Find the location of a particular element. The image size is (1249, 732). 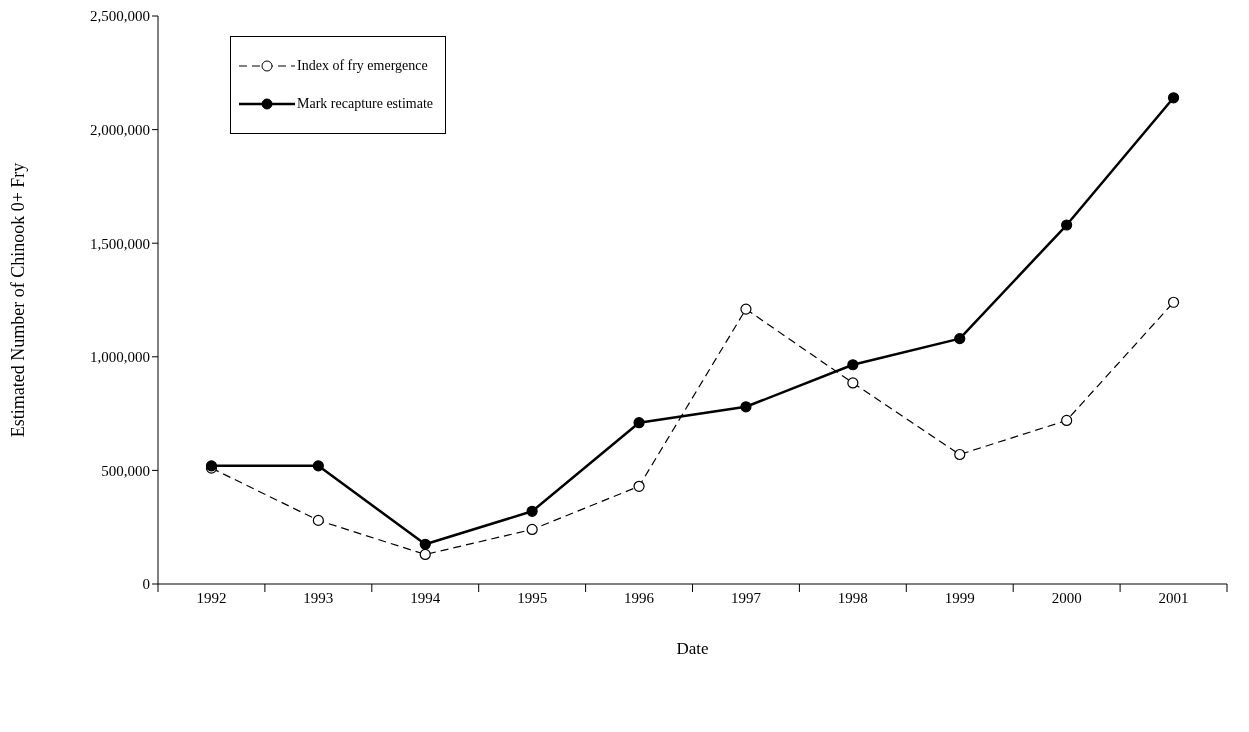

x-tick-label: 1992 is located at coordinates (211, 597).